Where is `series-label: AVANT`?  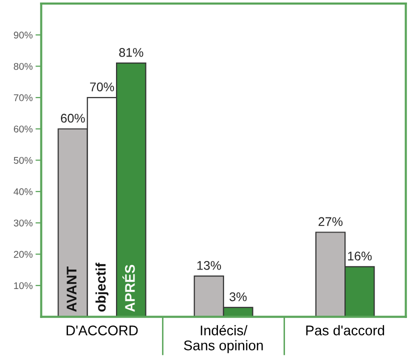 series-label: AVANT is located at coordinates (71, 289).